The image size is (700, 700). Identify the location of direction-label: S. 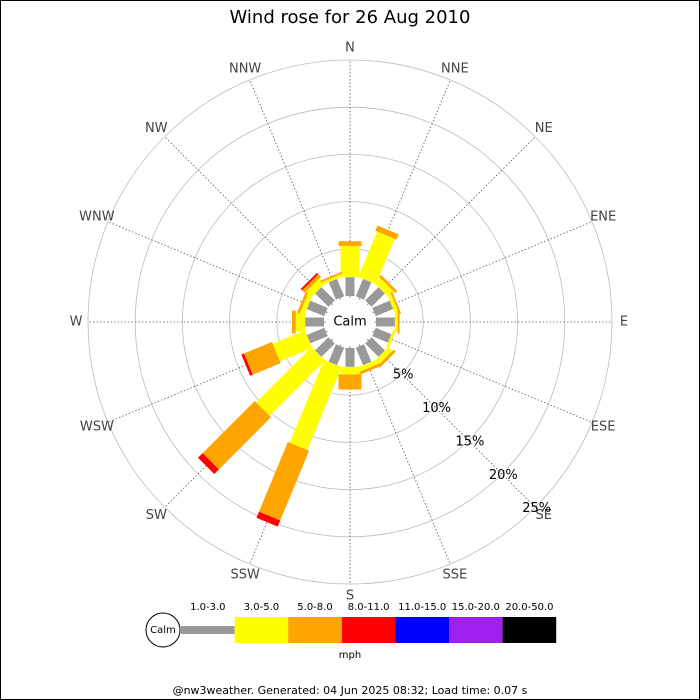
(350, 596).